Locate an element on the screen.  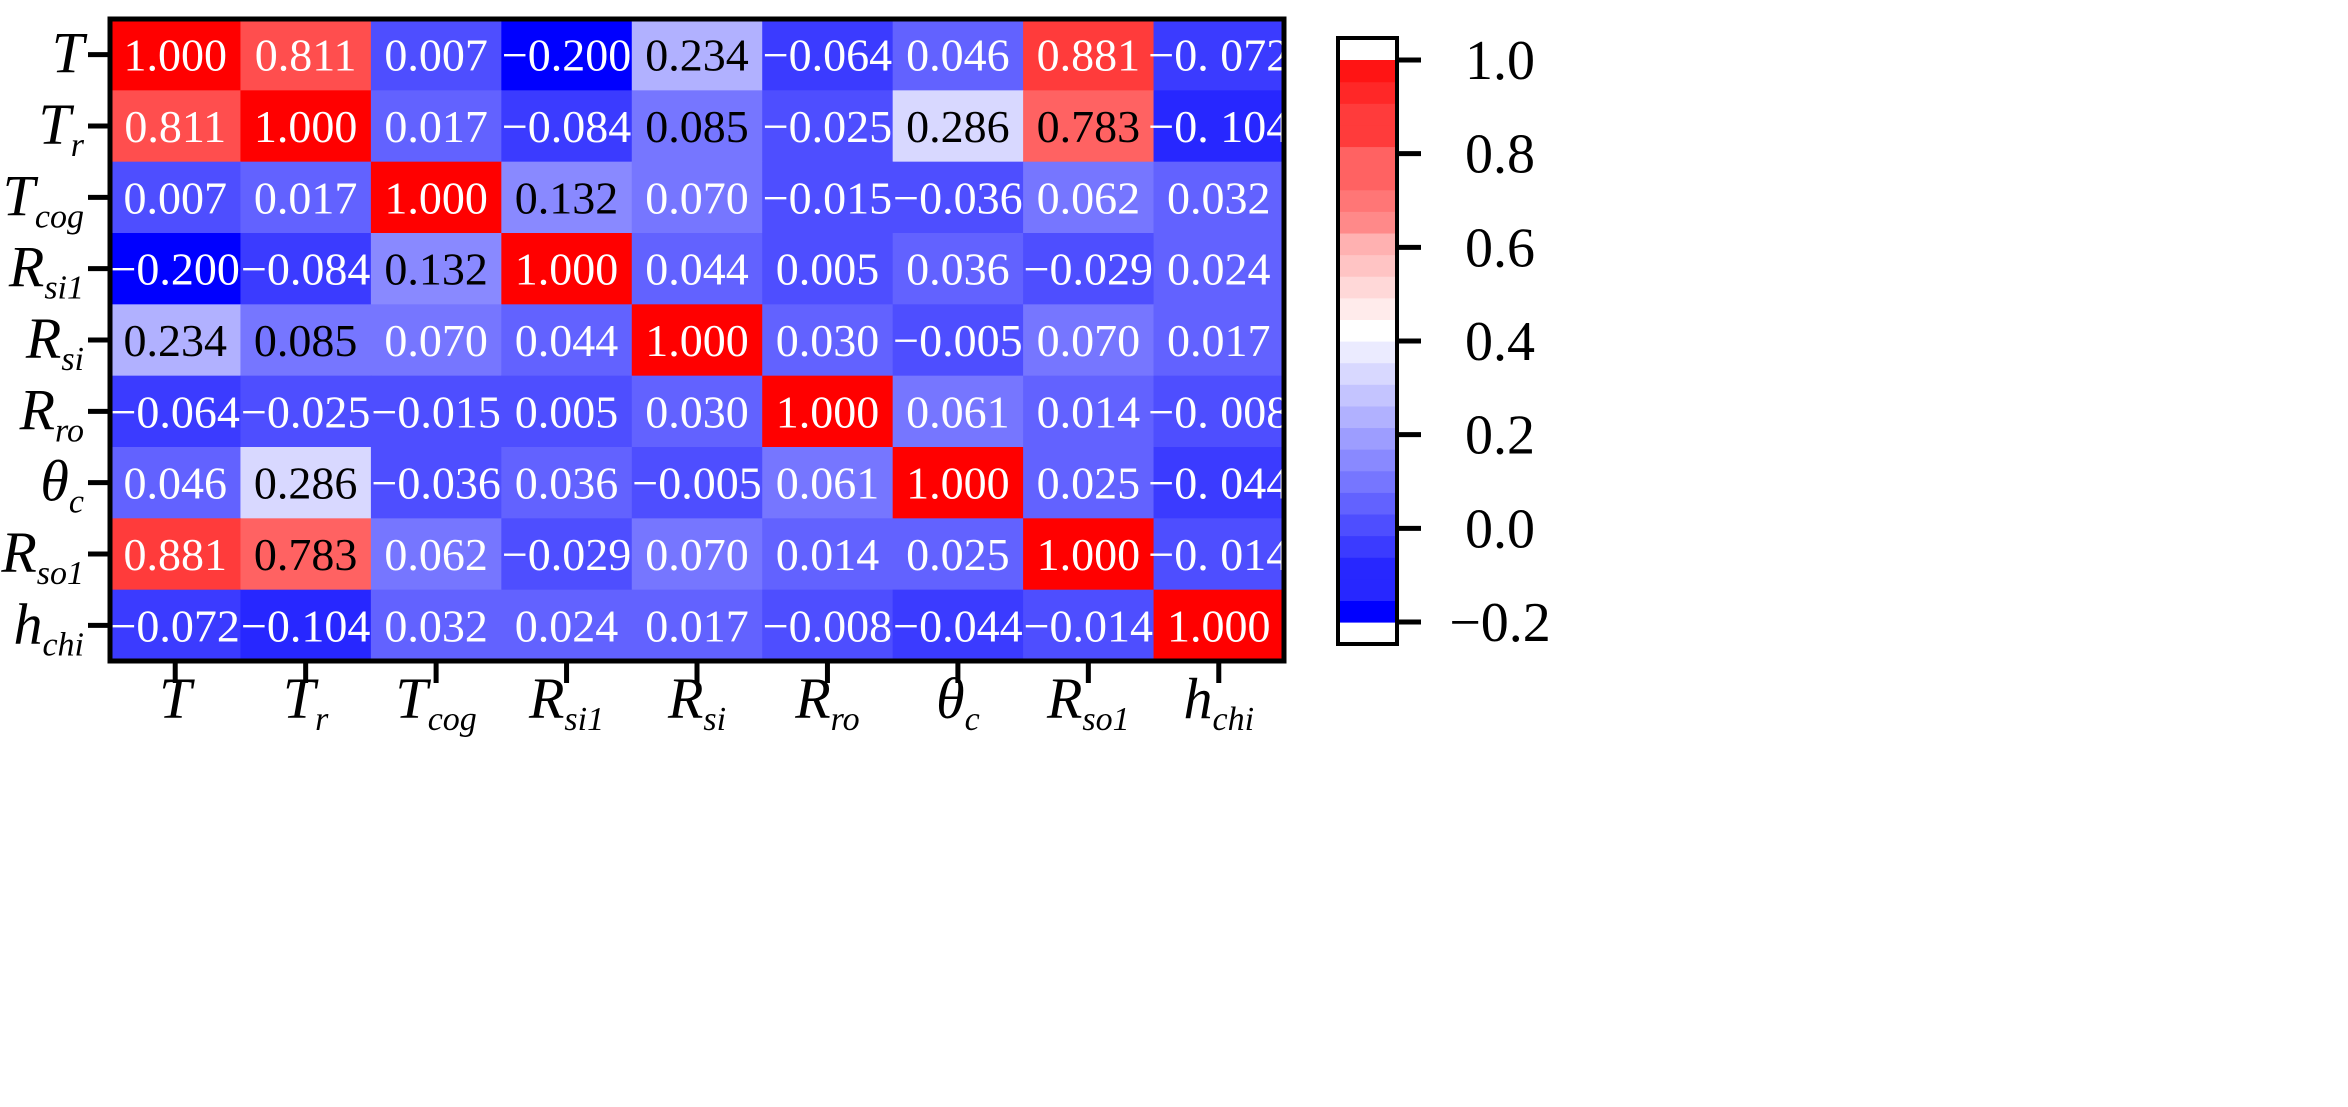
cell-value-label: −0.008 is located at coordinates (827, 625).